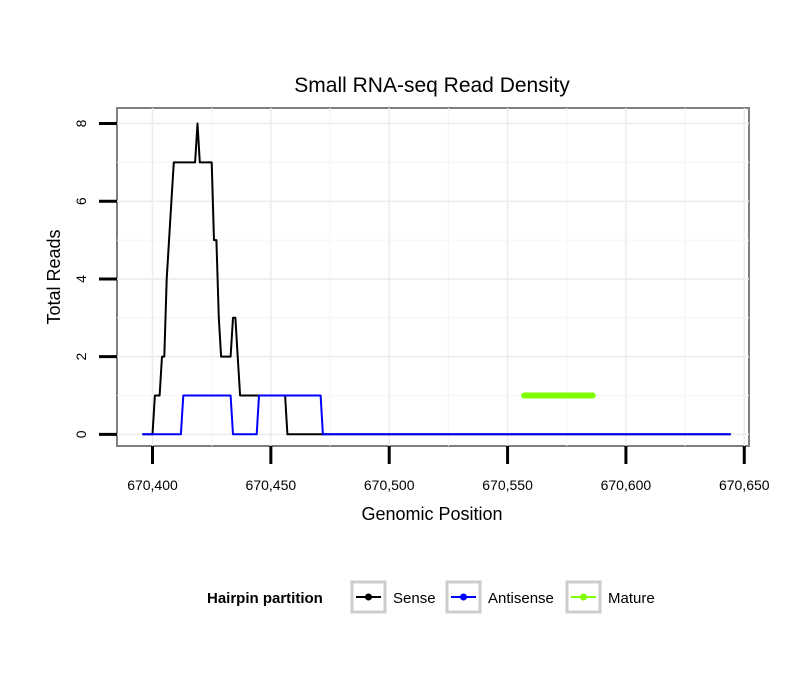  I want to click on y-tick-label: 8, so click(81, 123).